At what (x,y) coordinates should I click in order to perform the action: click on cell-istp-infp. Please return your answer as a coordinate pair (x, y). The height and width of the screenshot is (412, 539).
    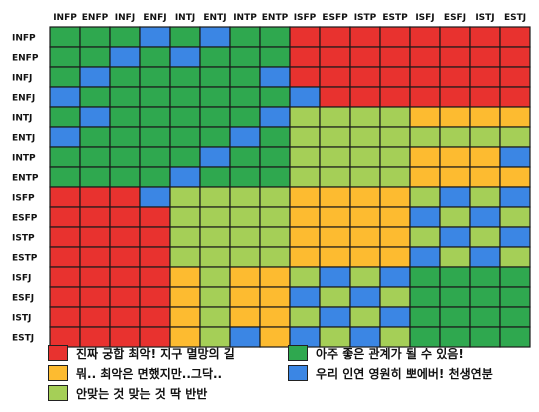
    Looking at the image, I should click on (65, 237).